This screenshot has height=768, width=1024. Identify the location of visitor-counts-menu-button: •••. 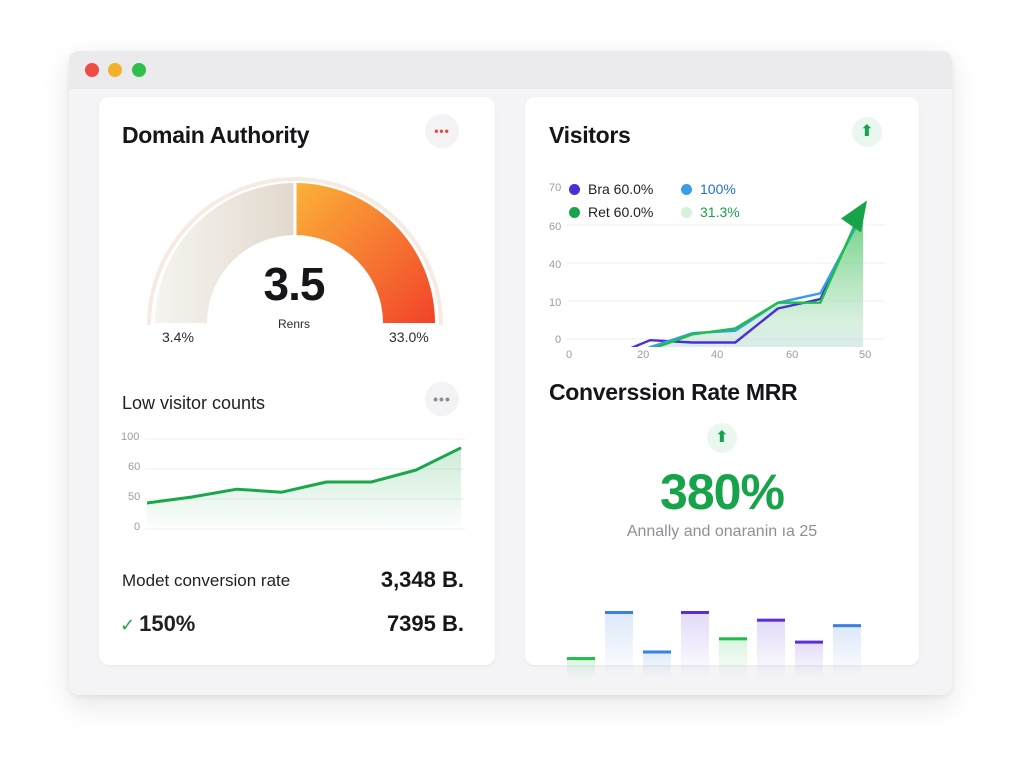
(442, 399).